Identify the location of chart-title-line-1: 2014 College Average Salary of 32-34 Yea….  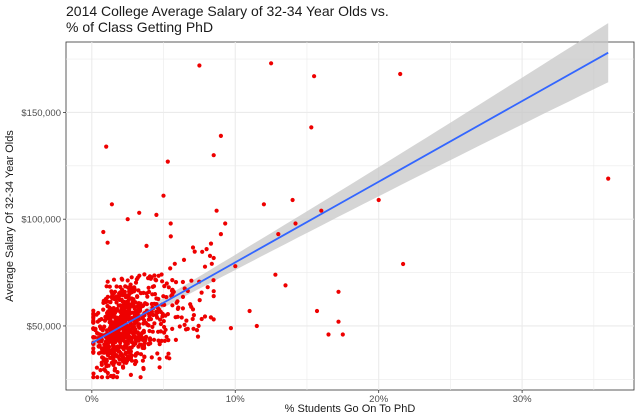
(227, 11).